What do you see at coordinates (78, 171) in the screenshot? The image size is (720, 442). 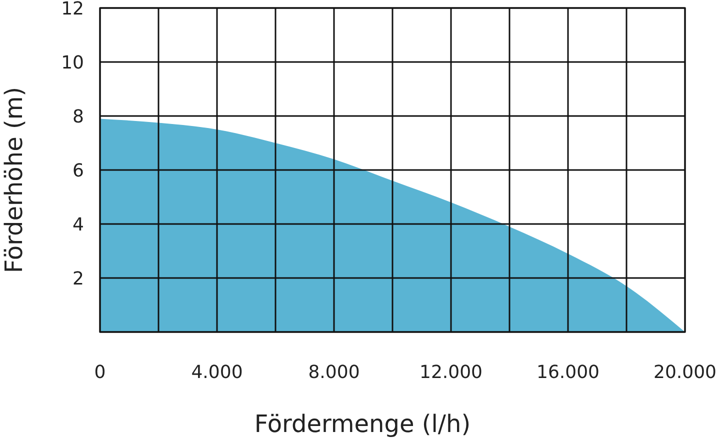 I see `y-tick-label: 6` at bounding box center [78, 171].